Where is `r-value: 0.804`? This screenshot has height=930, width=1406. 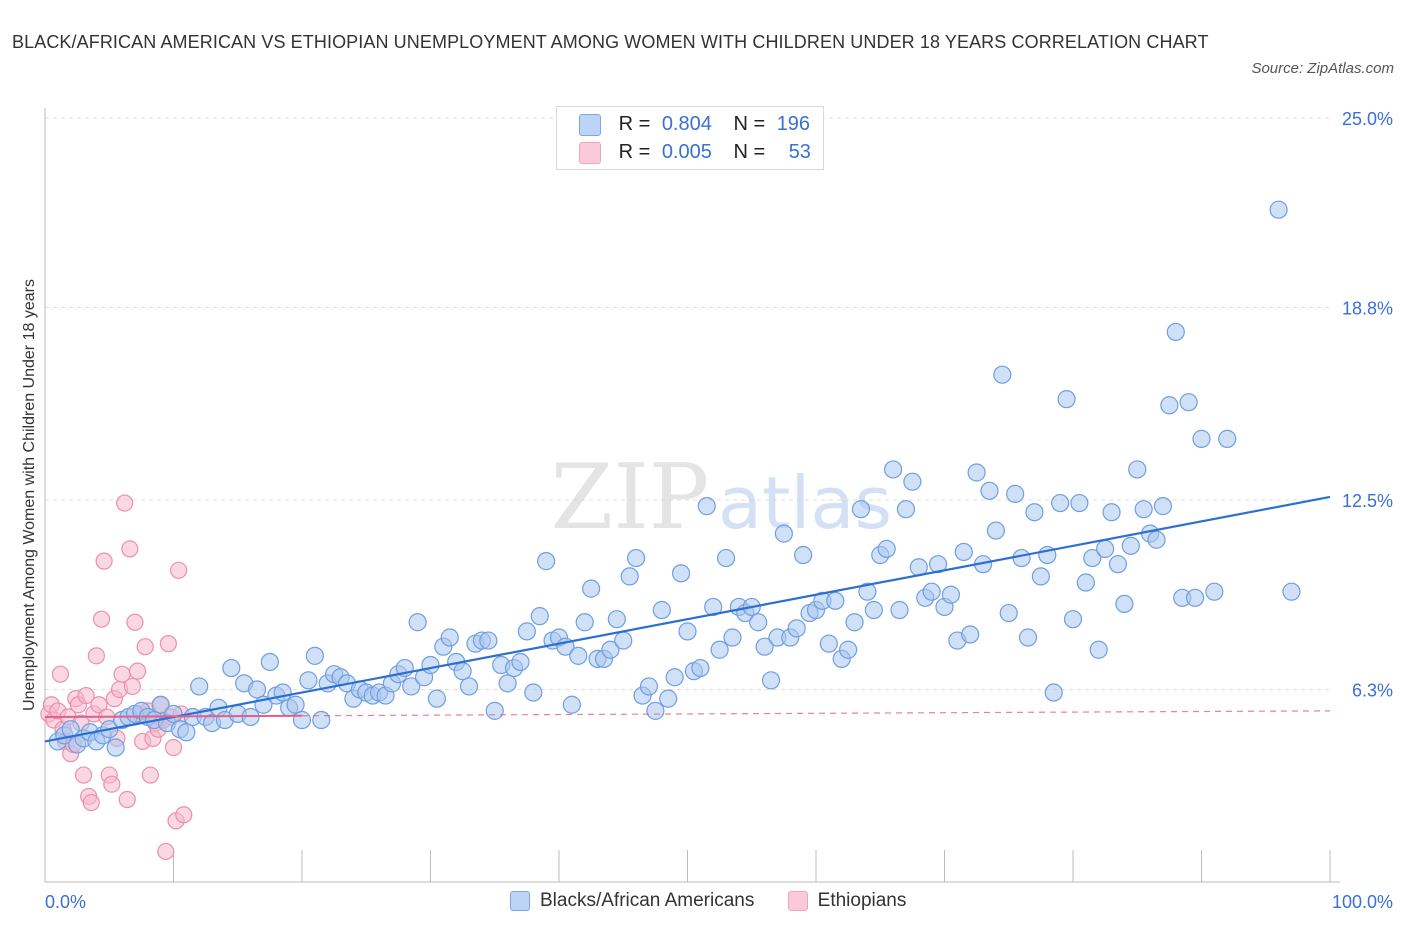 r-value: 0.804 is located at coordinates (686, 124).